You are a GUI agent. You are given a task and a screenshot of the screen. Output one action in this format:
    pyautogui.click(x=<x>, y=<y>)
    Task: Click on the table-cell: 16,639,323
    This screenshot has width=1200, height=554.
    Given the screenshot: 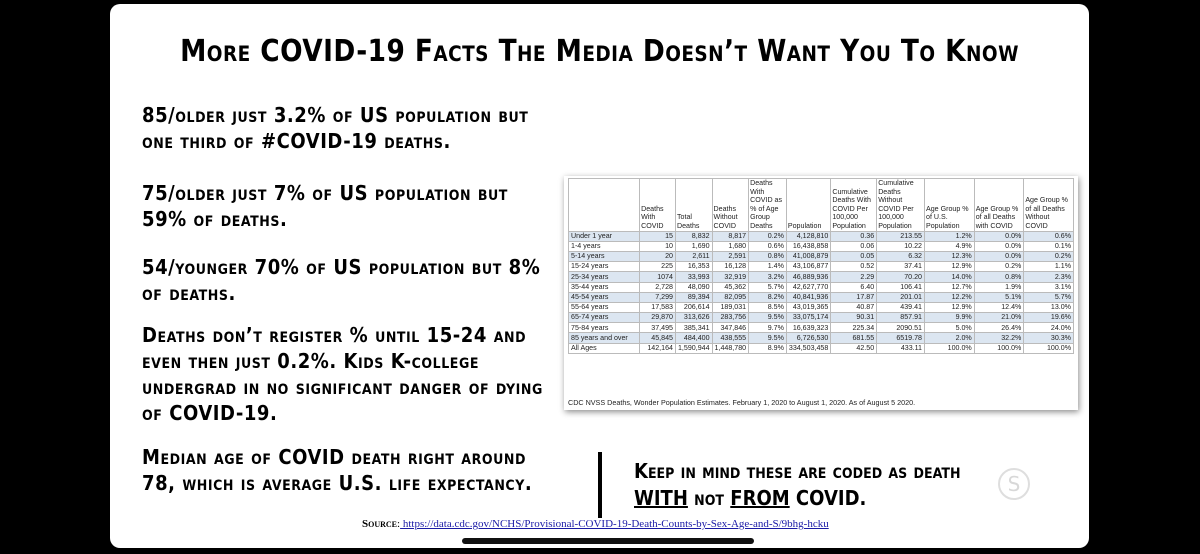 What is the action you would take?
    pyautogui.click(x=808, y=328)
    